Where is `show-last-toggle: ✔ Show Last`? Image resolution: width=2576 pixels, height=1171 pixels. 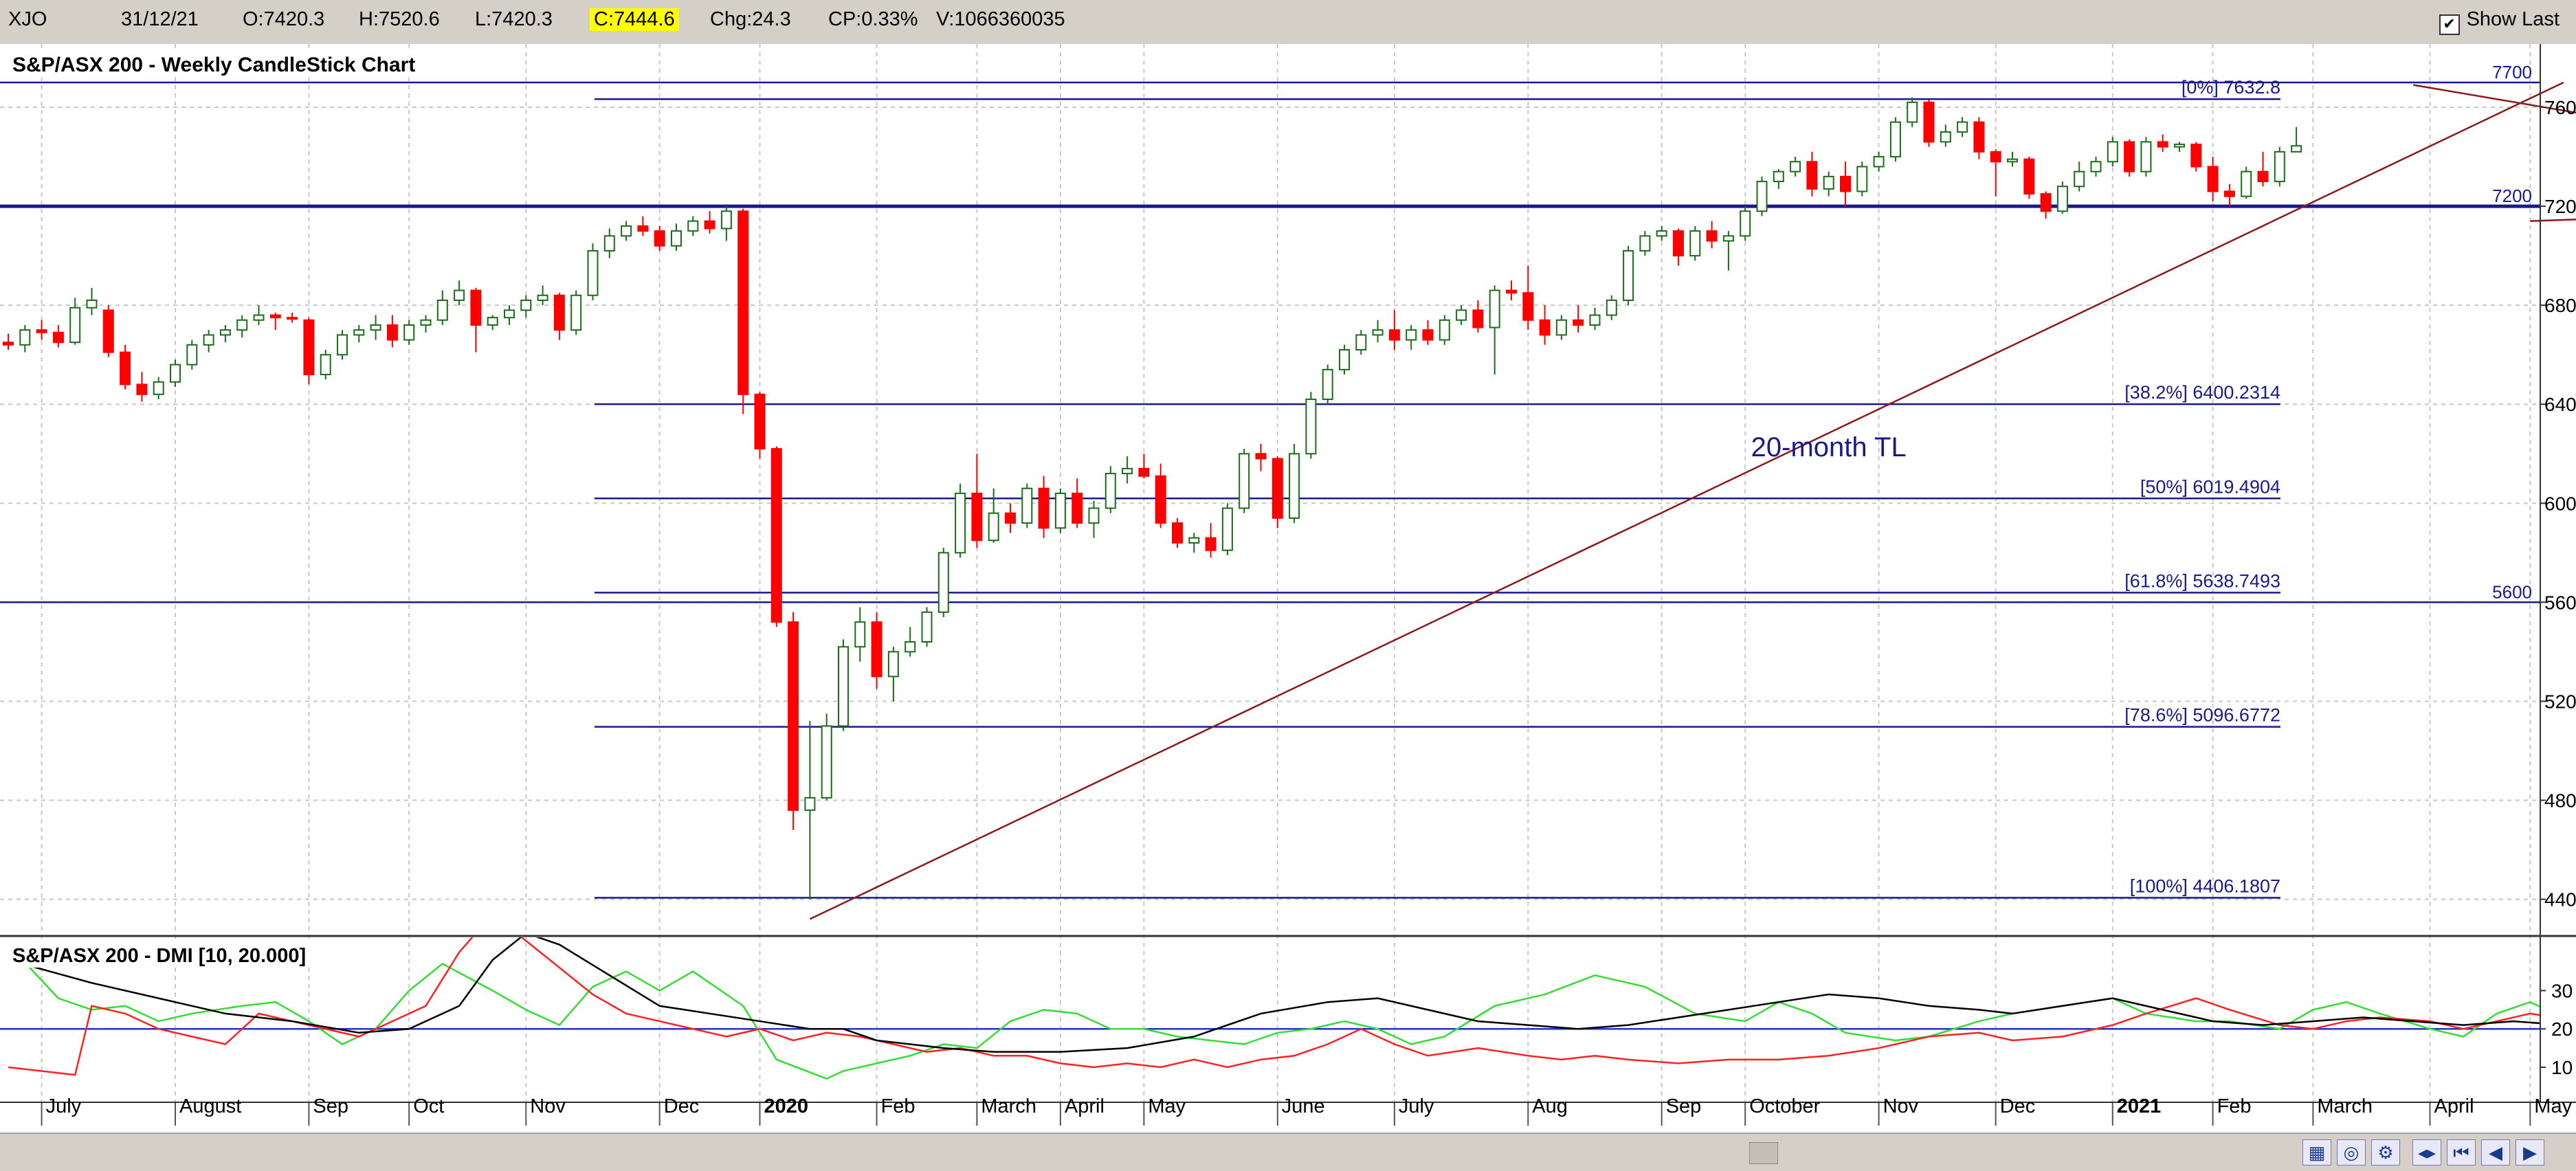
show-last-toggle: ✔ Show Last is located at coordinates (2499, 21).